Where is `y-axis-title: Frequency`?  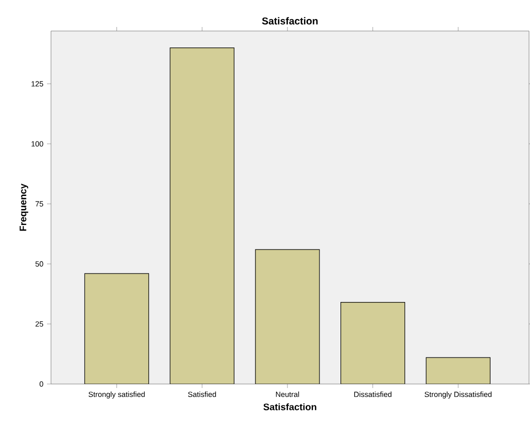
y-axis-title: Frequency is located at coordinates (24, 207).